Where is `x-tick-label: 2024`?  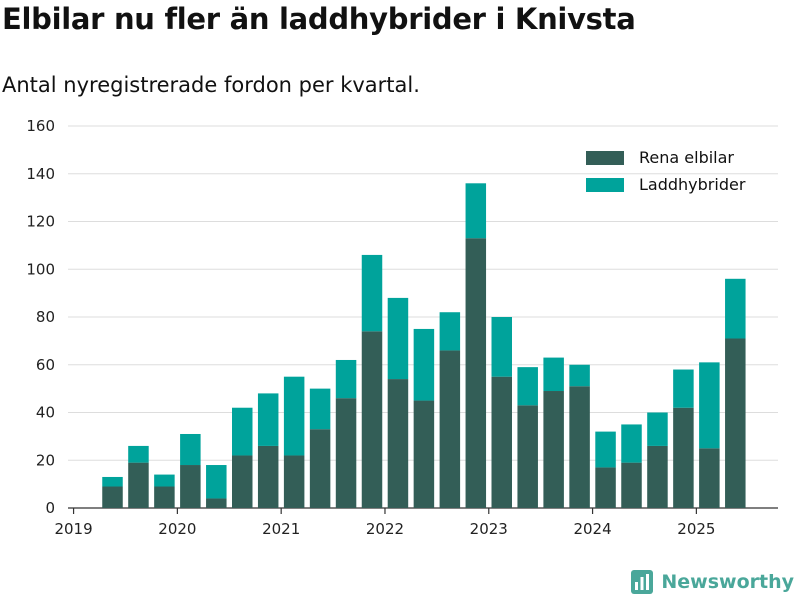 x-tick-label: 2024 is located at coordinates (592, 529).